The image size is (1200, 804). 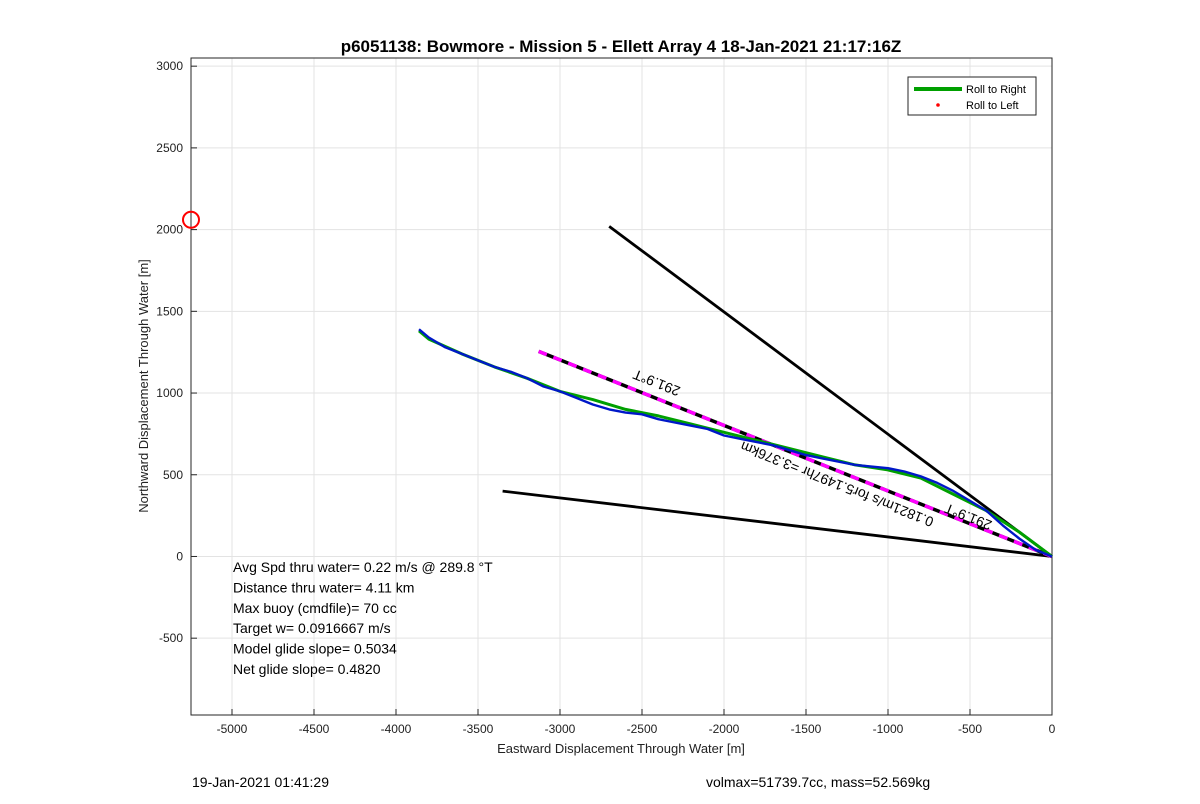 I want to click on position-marker-circle, so click(x=191, y=219).